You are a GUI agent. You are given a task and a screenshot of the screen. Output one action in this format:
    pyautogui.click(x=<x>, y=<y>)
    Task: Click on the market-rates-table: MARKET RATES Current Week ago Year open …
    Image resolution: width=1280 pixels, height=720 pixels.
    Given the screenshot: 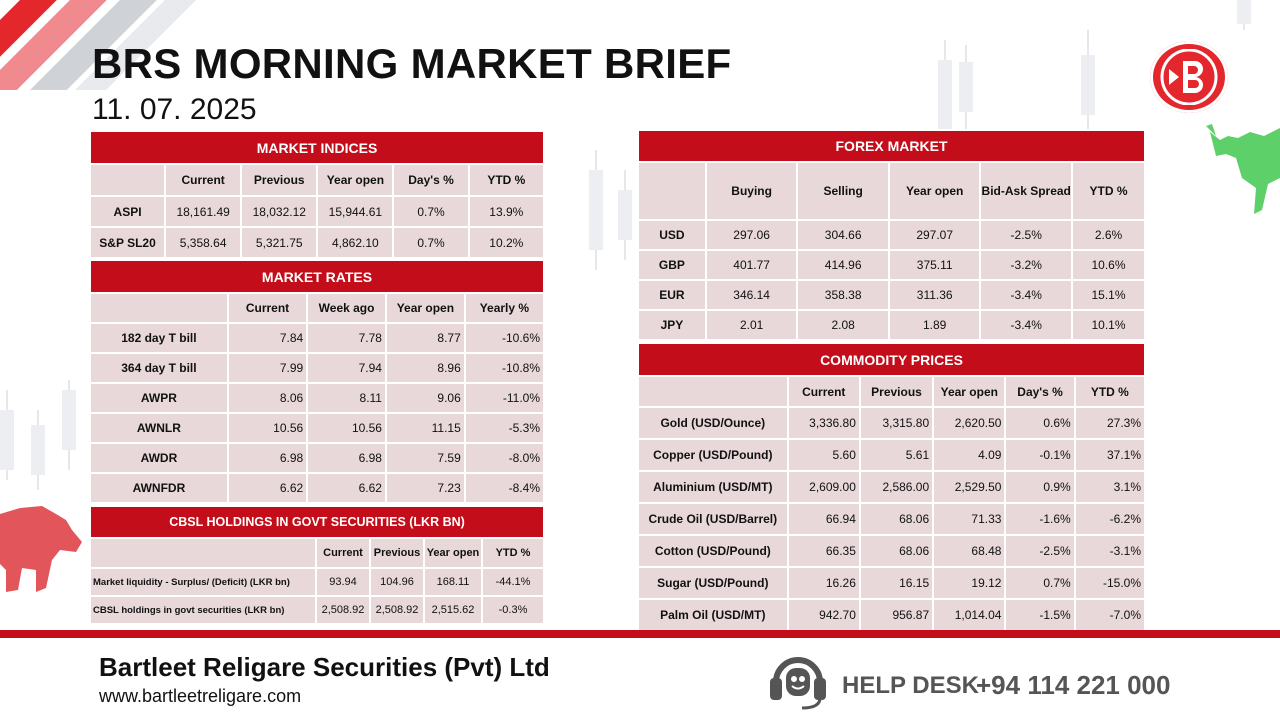 What is the action you would take?
    pyautogui.click(x=317, y=381)
    